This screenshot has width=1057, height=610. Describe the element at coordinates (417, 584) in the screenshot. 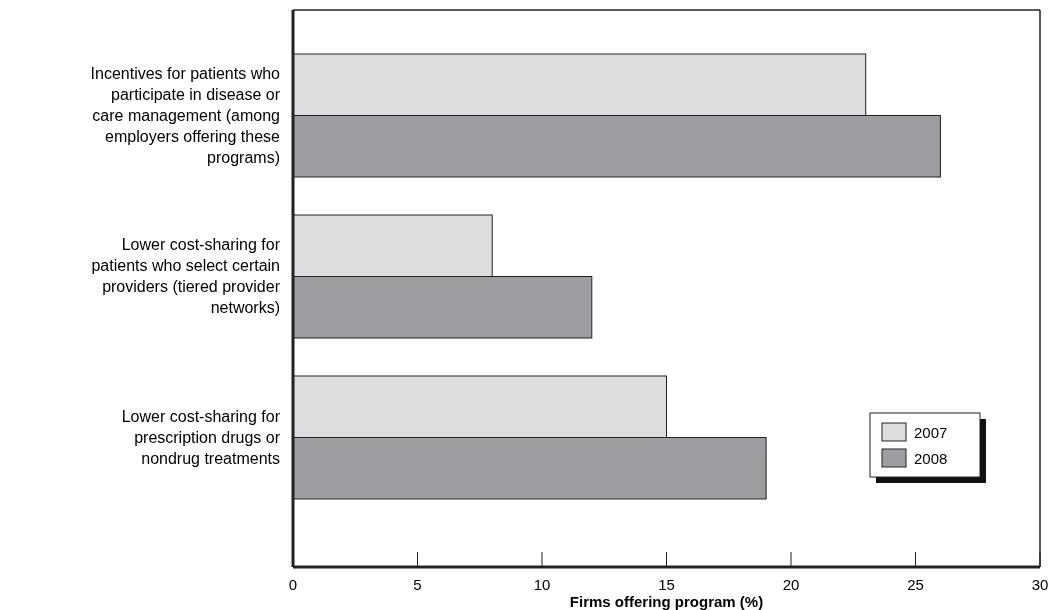

I see `x-tick-label: 5` at that location.